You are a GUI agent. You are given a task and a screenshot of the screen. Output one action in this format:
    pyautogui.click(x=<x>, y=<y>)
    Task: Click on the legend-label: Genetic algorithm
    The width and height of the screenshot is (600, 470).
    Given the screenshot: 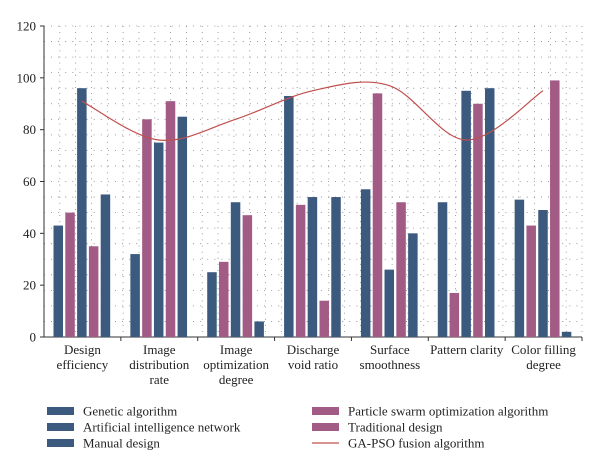 What is the action you would take?
    pyautogui.click(x=130, y=411)
    